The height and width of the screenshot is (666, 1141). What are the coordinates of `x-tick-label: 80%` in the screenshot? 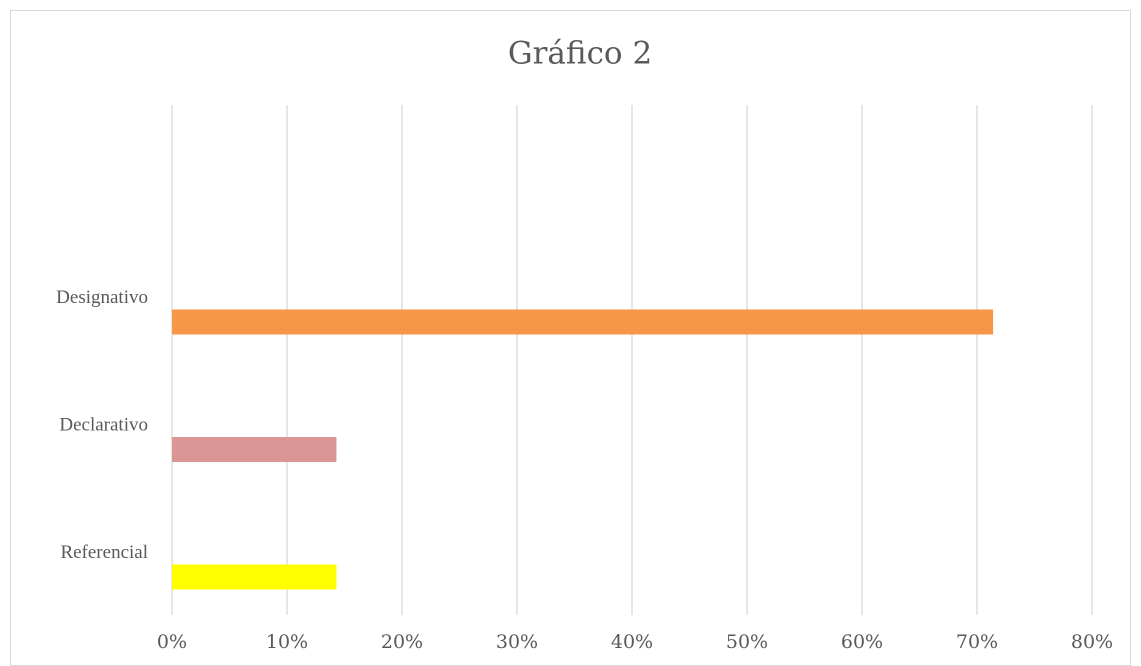 It's located at (1092, 642).